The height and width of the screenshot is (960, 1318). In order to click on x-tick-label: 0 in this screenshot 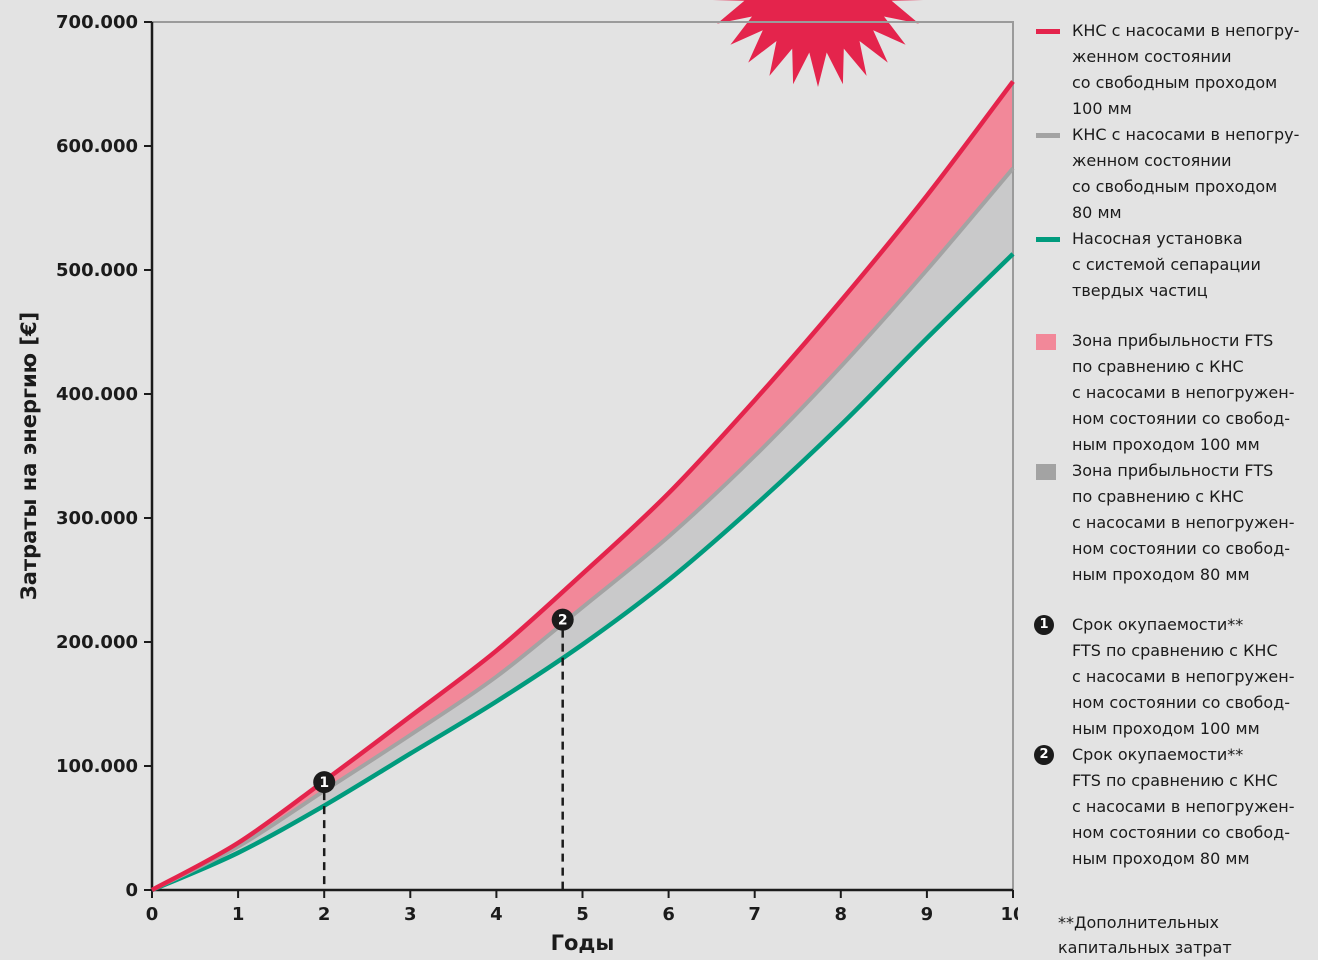, I will do `click(152, 914)`.